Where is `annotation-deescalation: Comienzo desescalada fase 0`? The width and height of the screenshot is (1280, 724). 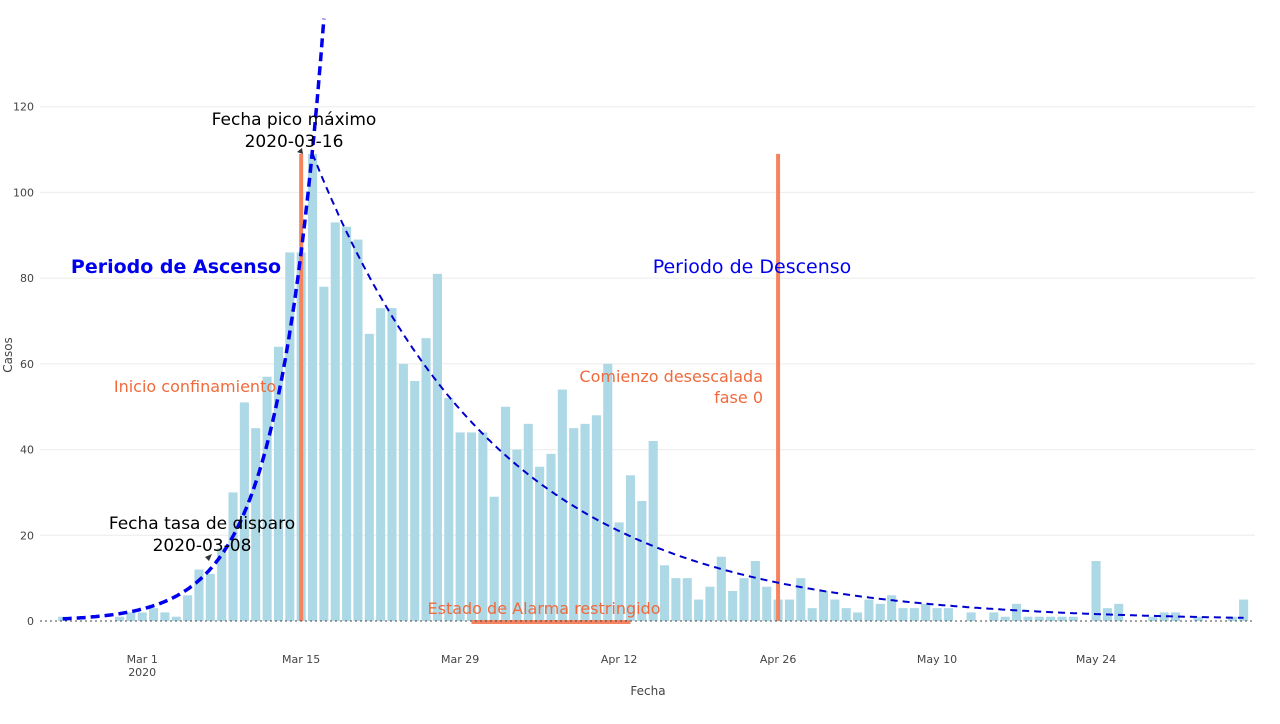 annotation-deescalation: Comienzo desescalada fase 0 is located at coordinates (671, 387).